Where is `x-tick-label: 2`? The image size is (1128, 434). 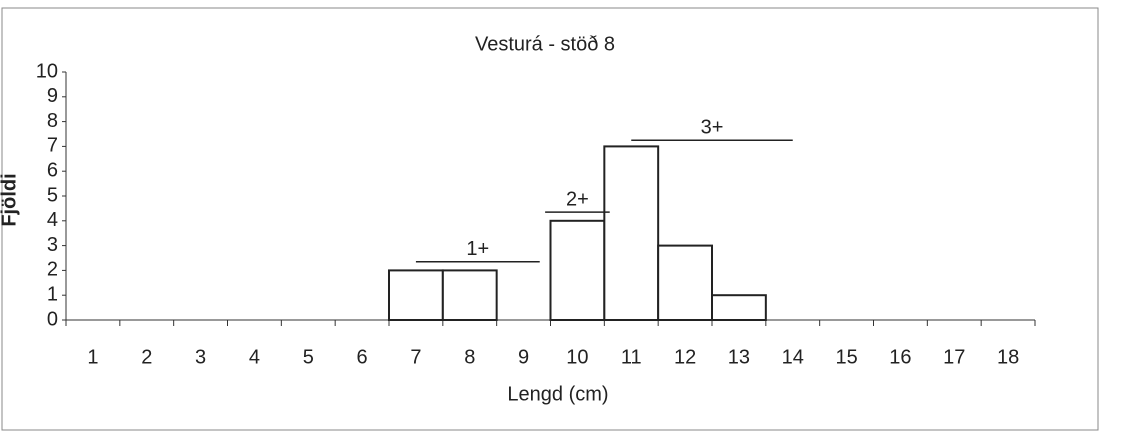 x-tick-label: 2 is located at coordinates (146, 357).